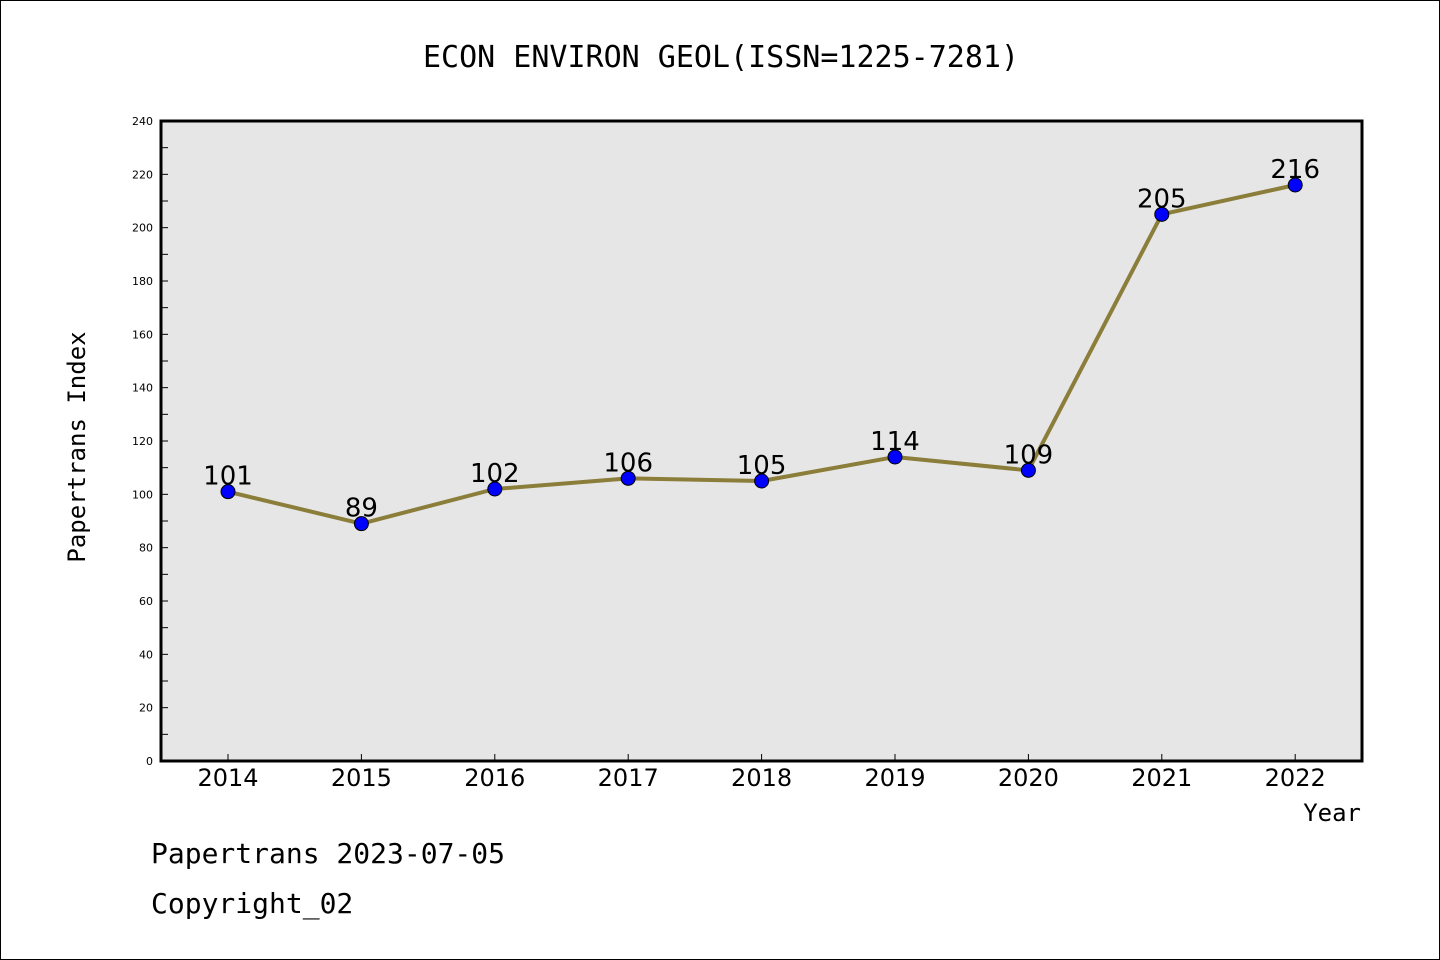 The height and width of the screenshot is (960, 1440). What do you see at coordinates (894, 778) in the screenshot?
I see `x-tick-label: 2019` at bounding box center [894, 778].